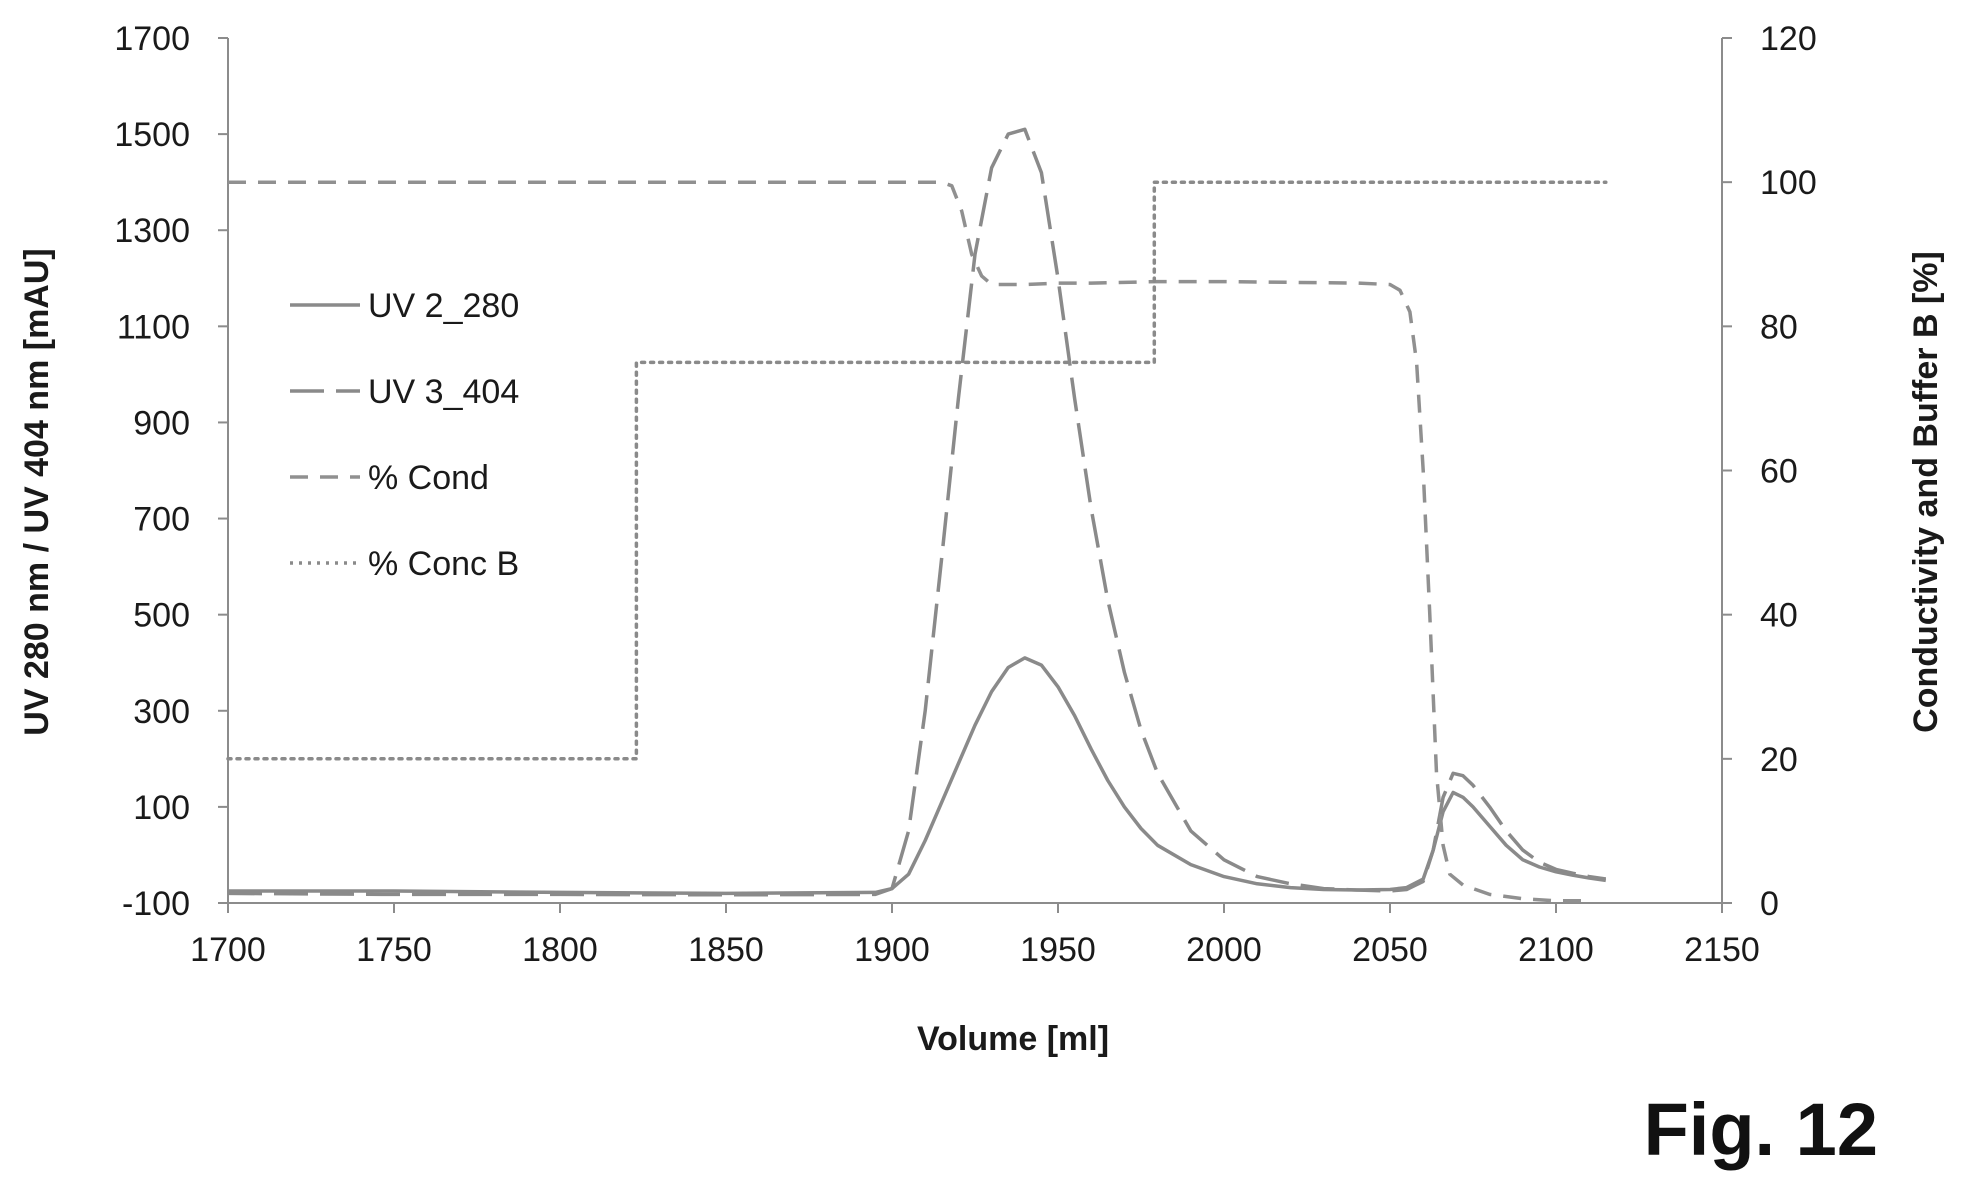 The image size is (1962, 1190). What do you see at coordinates (156, 904) in the screenshot?
I see `left-y-tick-label: -100` at bounding box center [156, 904].